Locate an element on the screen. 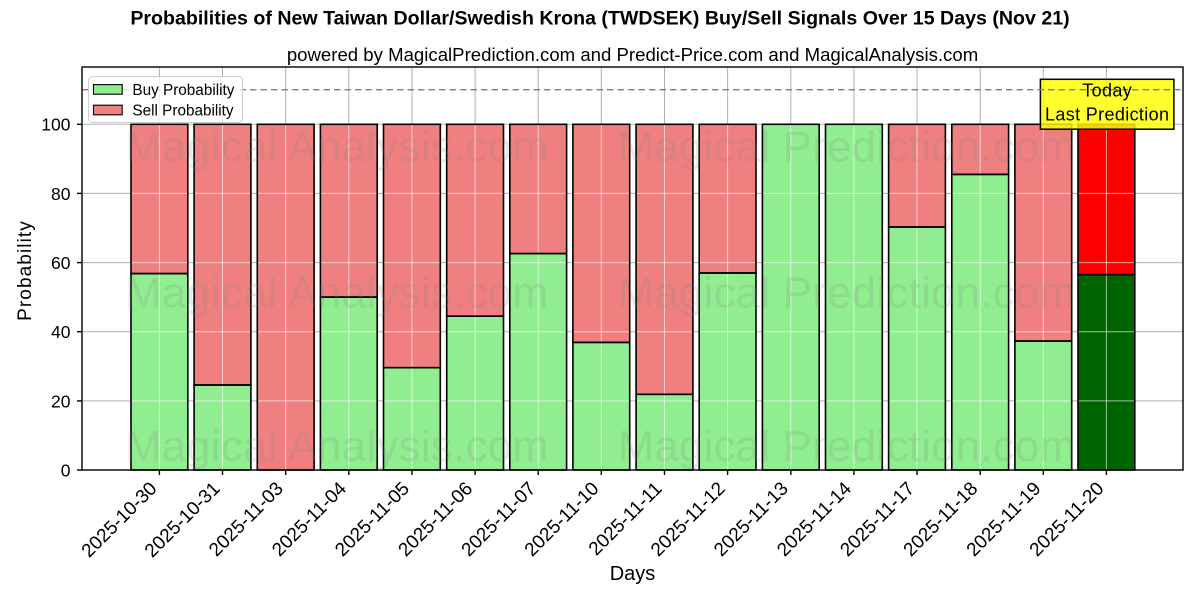 This screenshot has width=1200, height=600. svg-text: Sell Probability is located at coordinates (183, 110).